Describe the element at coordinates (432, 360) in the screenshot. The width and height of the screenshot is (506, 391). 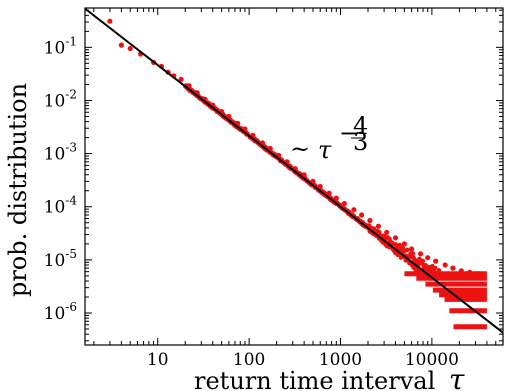
I see `x-tick-label: 10000` at that location.